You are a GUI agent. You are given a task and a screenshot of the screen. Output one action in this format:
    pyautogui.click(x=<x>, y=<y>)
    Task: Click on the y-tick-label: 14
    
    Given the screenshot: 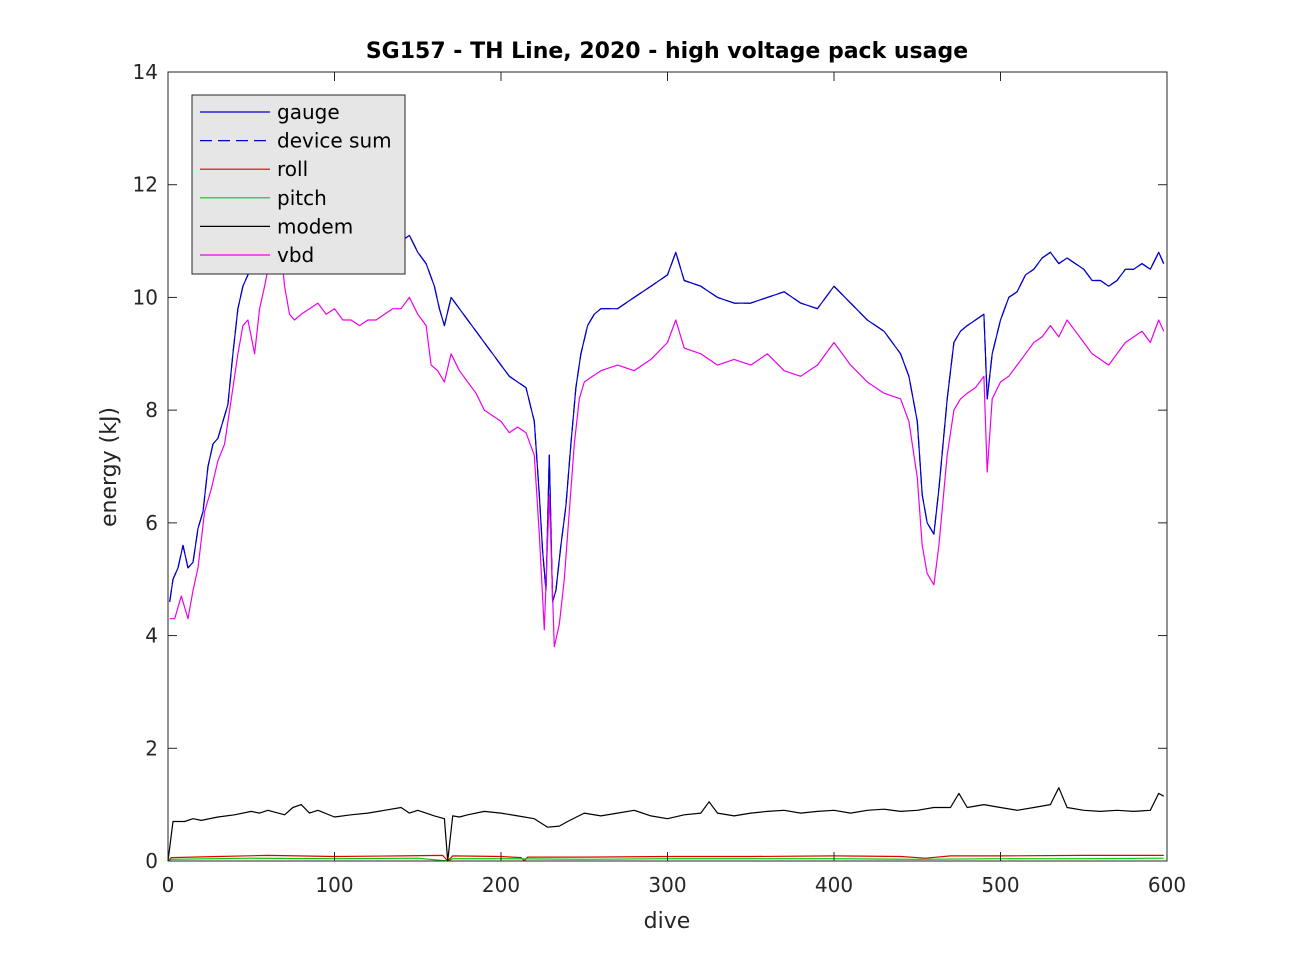 What is the action you would take?
    pyautogui.click(x=145, y=72)
    